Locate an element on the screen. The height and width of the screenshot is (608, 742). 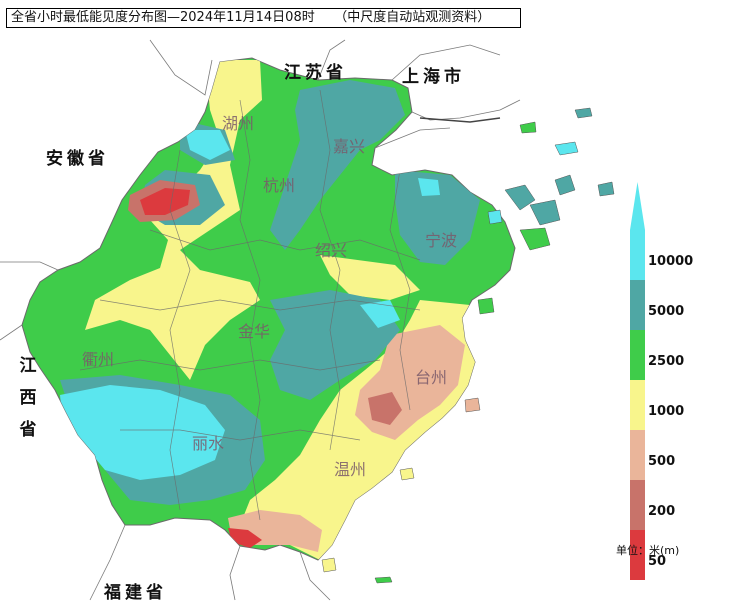
legend-label-2500: 2500 is located at coordinates (666, 361).